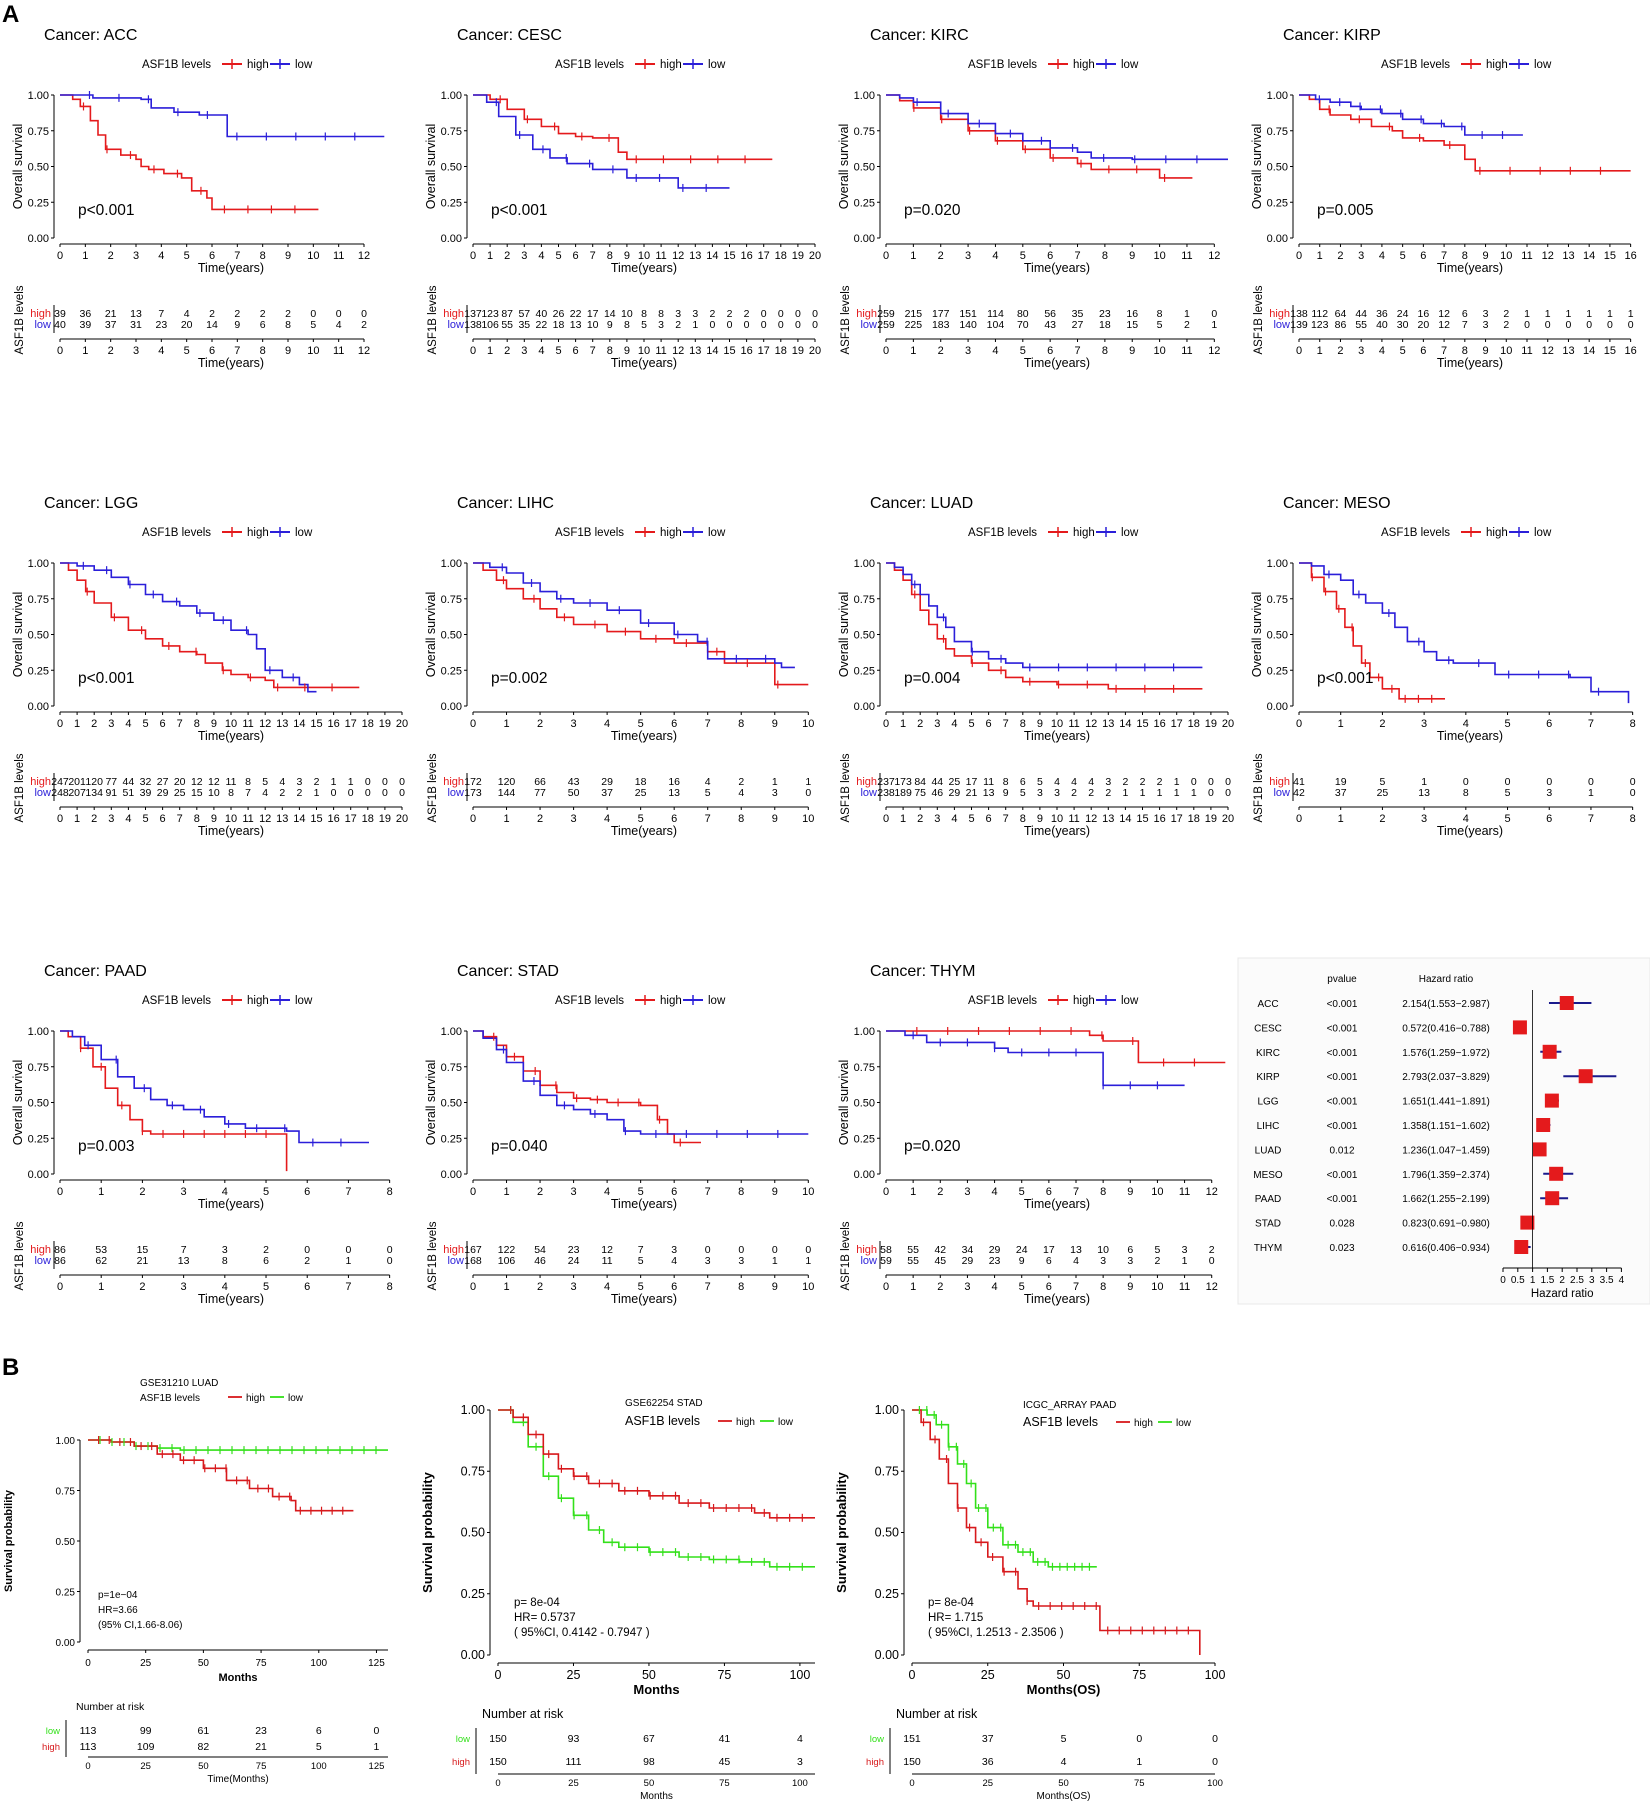 The height and width of the screenshot is (1804, 1650). What do you see at coordinates (94, 782) in the screenshot?
I see `risk-count-high: 120` at bounding box center [94, 782].